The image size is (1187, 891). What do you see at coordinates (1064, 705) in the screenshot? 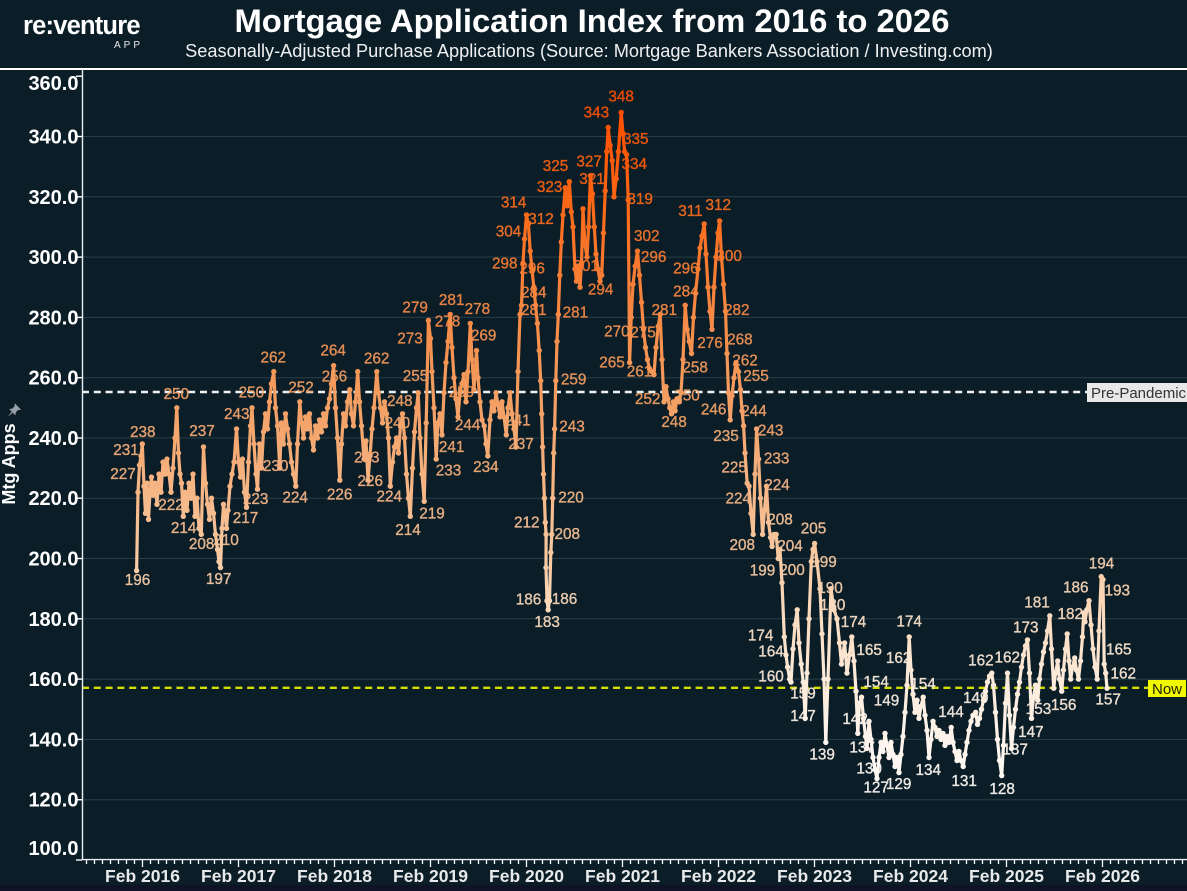
I see `svg-text: 156` at bounding box center [1064, 705].